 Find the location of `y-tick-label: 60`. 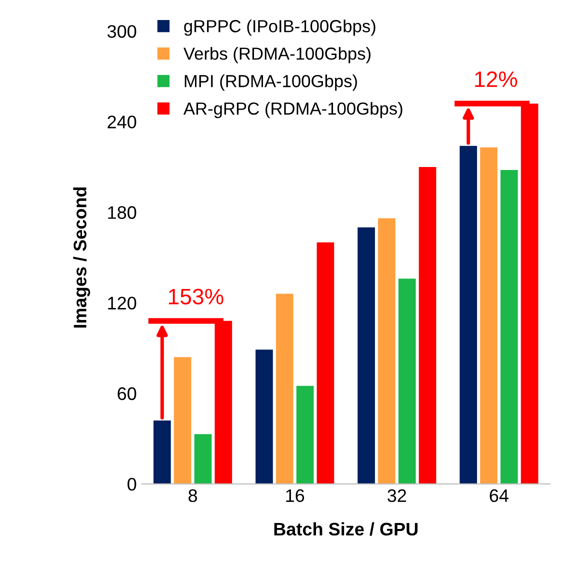

y-tick-label: 60 is located at coordinates (127, 393).